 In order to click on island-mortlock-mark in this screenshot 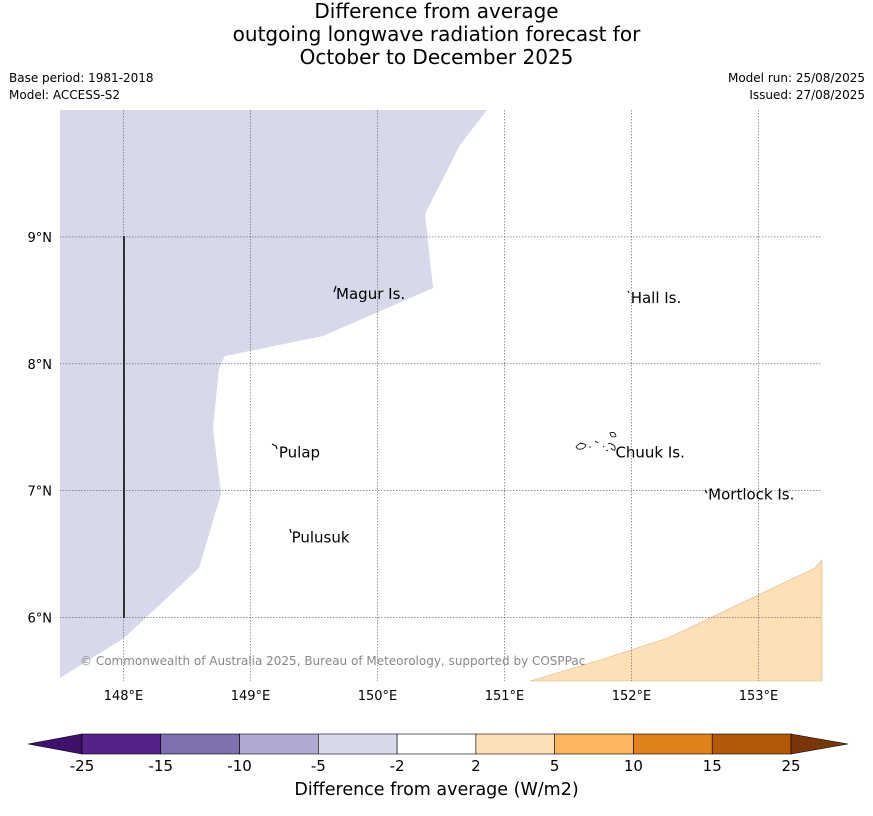, I will do `click(706, 491)`.